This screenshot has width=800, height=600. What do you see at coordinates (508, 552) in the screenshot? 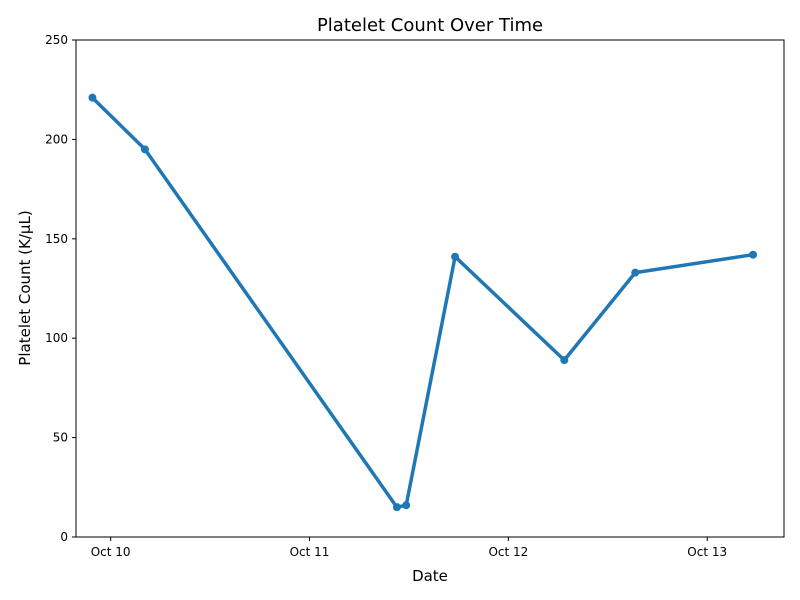
I see `x-tick-label: Oct 12` at bounding box center [508, 552].